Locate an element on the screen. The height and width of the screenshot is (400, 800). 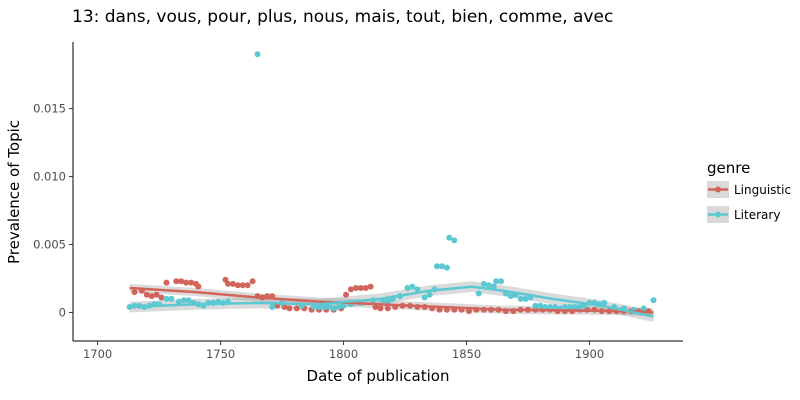
legend-marker-linguistic is located at coordinates (718, 189).